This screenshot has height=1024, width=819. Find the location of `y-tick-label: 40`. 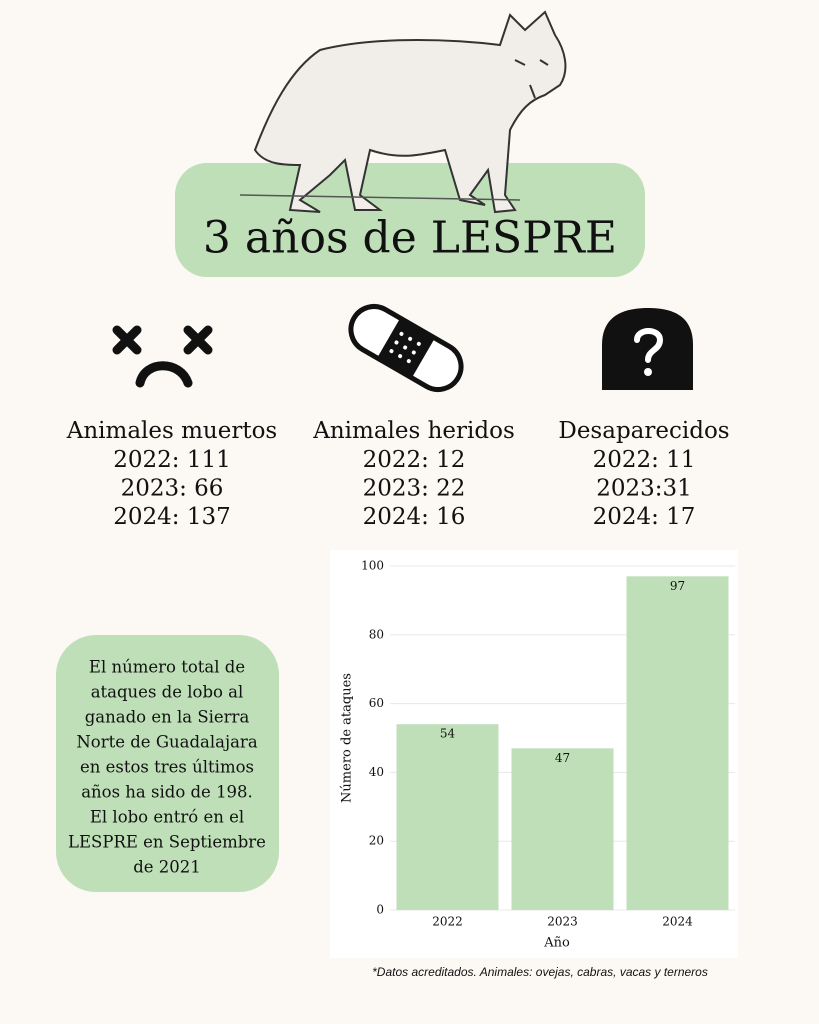

y-tick-label: 40 is located at coordinates (376, 772).